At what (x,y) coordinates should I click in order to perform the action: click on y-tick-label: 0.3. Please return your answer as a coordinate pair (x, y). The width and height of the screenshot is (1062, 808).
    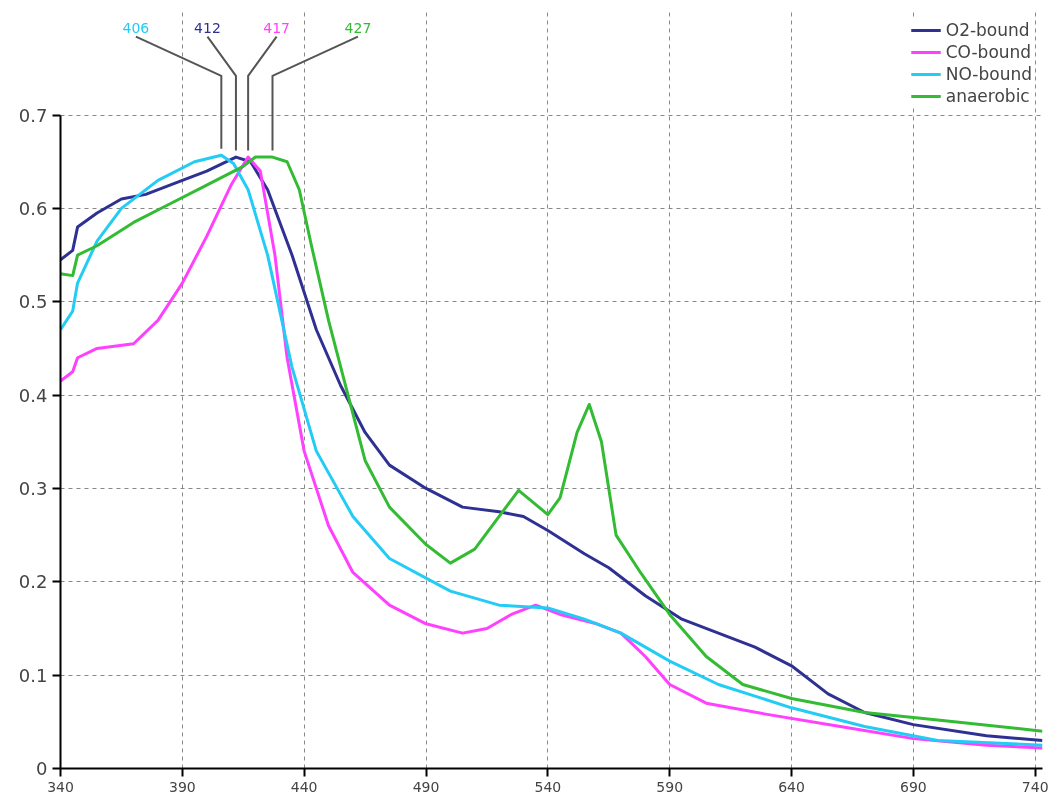
    Looking at the image, I should click on (33, 488).